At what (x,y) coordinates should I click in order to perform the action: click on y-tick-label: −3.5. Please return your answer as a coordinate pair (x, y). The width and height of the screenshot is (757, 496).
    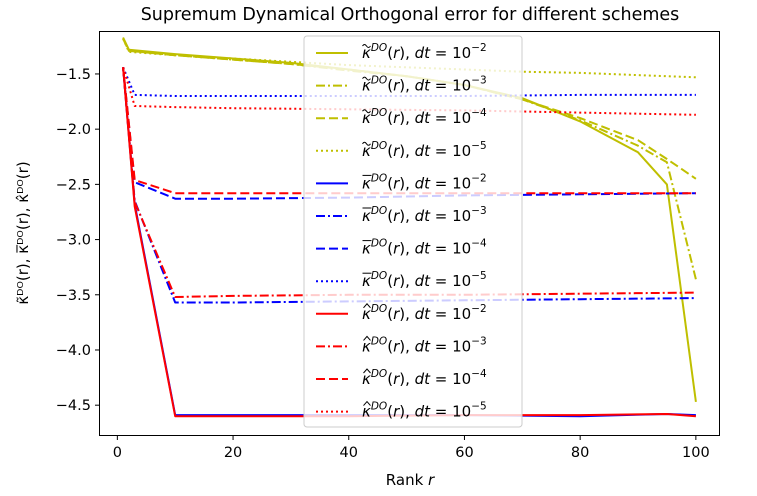
    Looking at the image, I should click on (73, 296).